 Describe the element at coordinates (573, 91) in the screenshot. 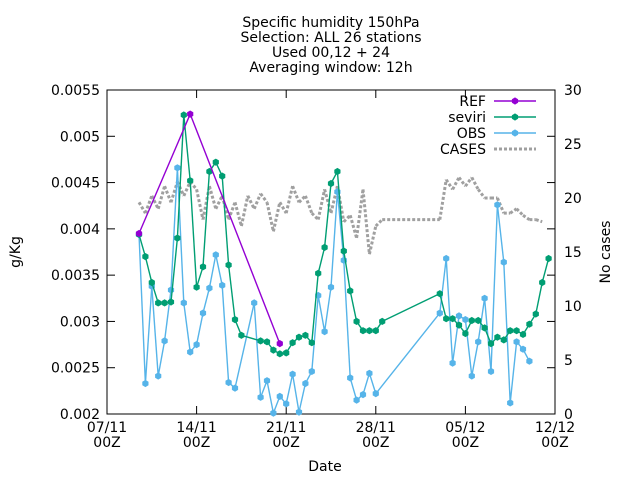

I see `y2-tick-label: 30` at that location.